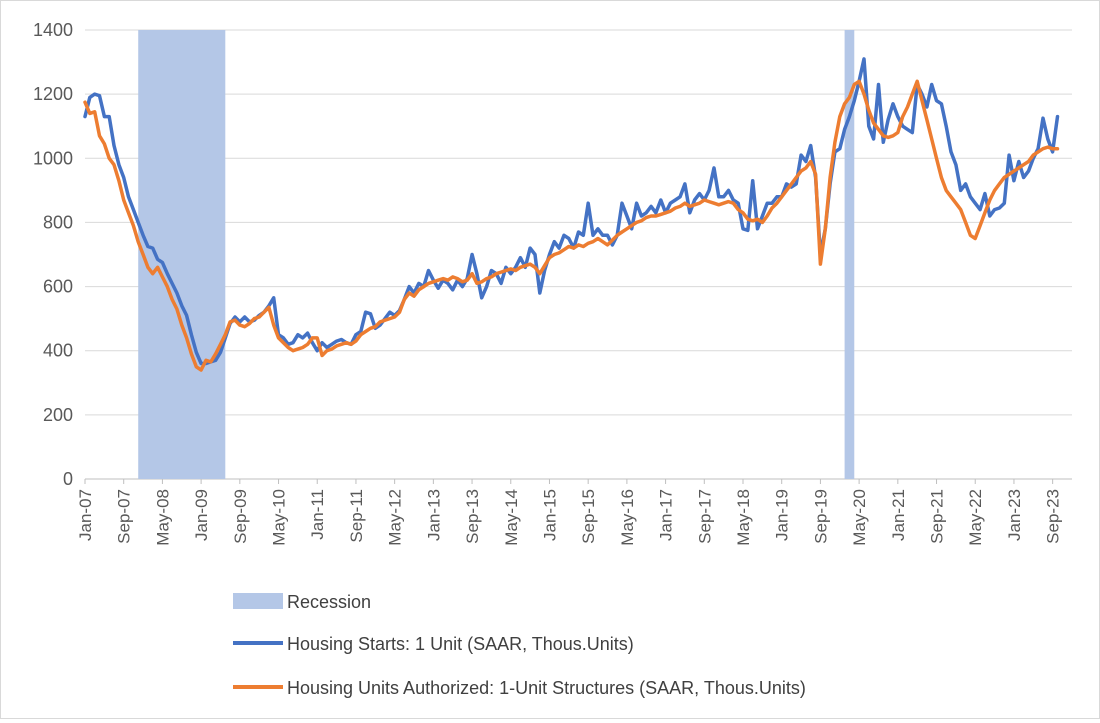 The height and width of the screenshot is (723, 1100). I want to click on x-tick-label: Sep-11, so click(356, 516).